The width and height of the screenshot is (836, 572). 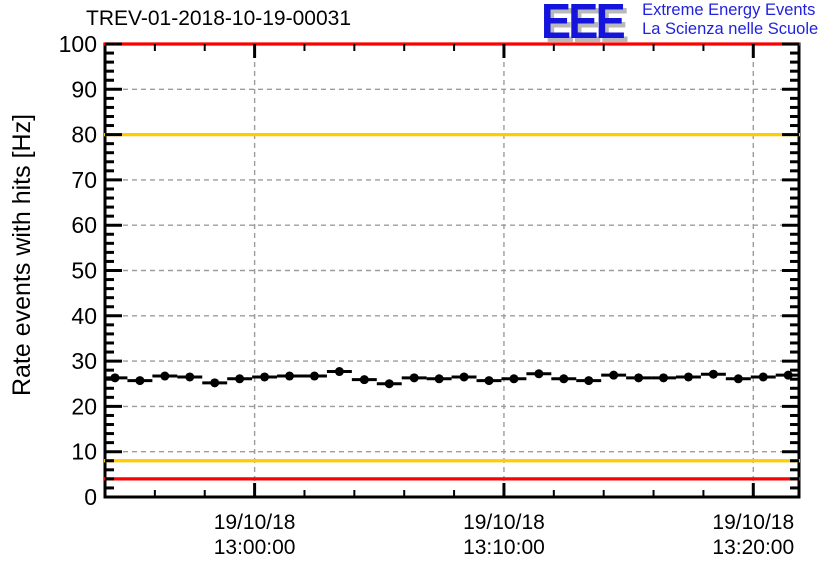 I want to click on y-tick-label: 30, so click(x=84, y=361).